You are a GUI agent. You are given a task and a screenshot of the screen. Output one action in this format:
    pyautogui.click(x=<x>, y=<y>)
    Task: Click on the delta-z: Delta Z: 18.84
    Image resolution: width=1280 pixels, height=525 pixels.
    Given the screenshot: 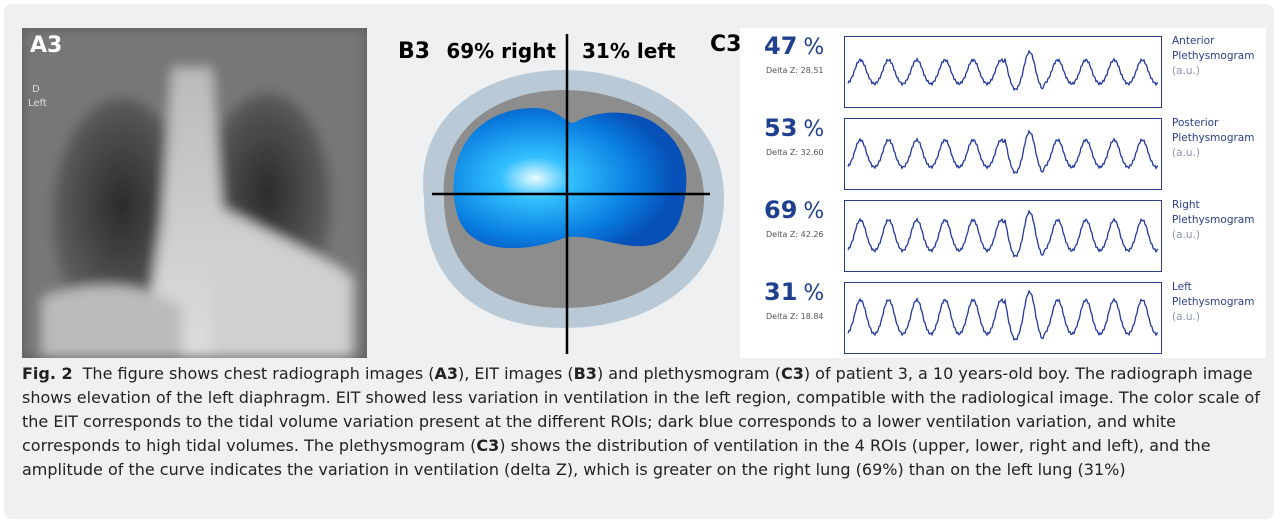 What is the action you would take?
    pyautogui.click(x=795, y=316)
    